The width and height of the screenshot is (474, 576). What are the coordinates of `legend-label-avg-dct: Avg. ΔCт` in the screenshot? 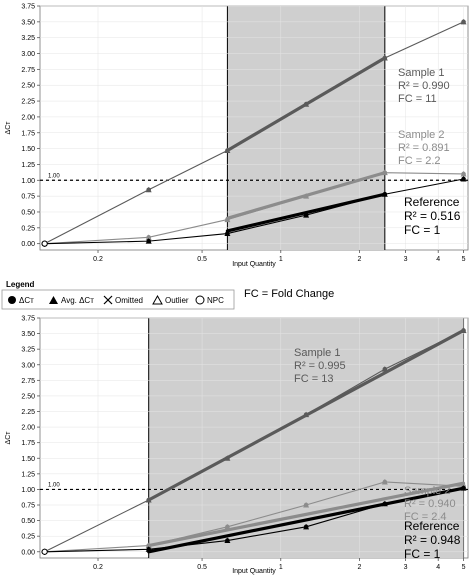 It's located at (77, 300).